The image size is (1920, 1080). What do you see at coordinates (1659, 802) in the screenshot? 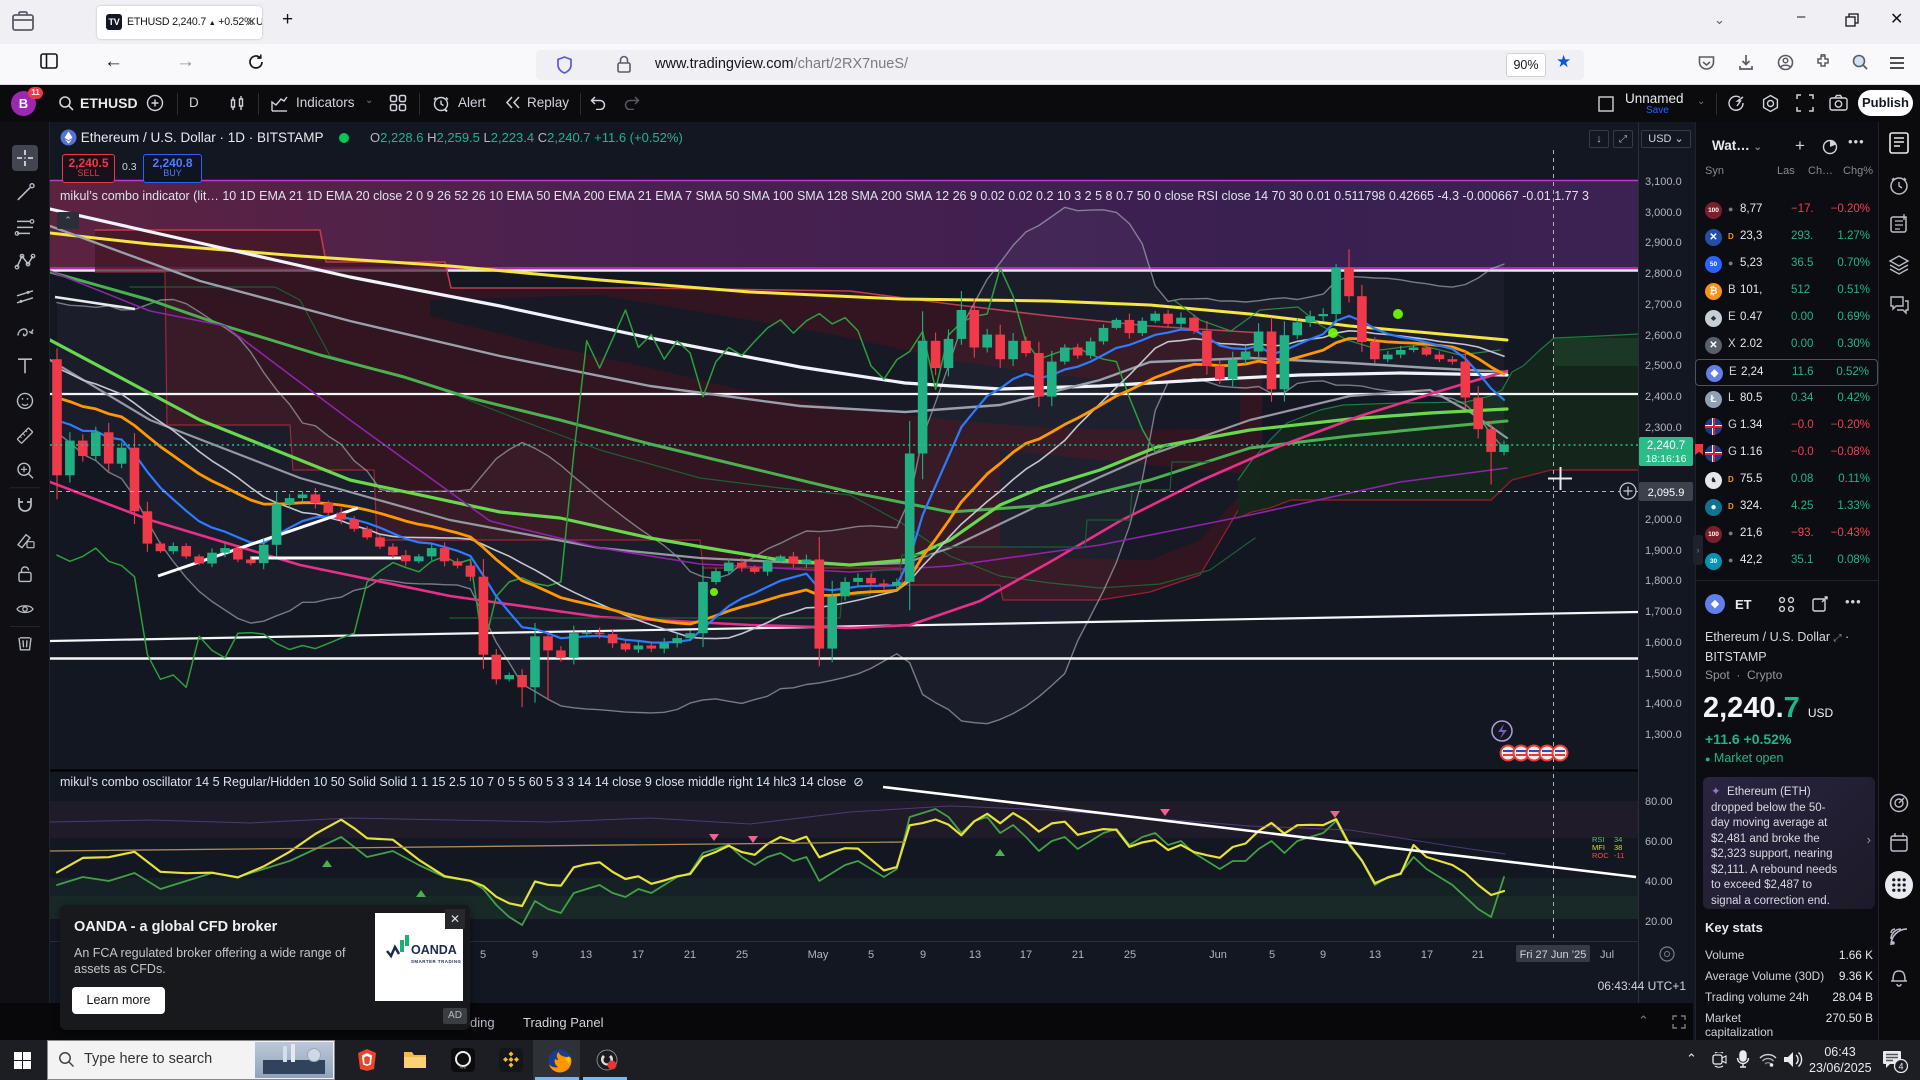
I see `svg-text: 80.00` at bounding box center [1659, 802].